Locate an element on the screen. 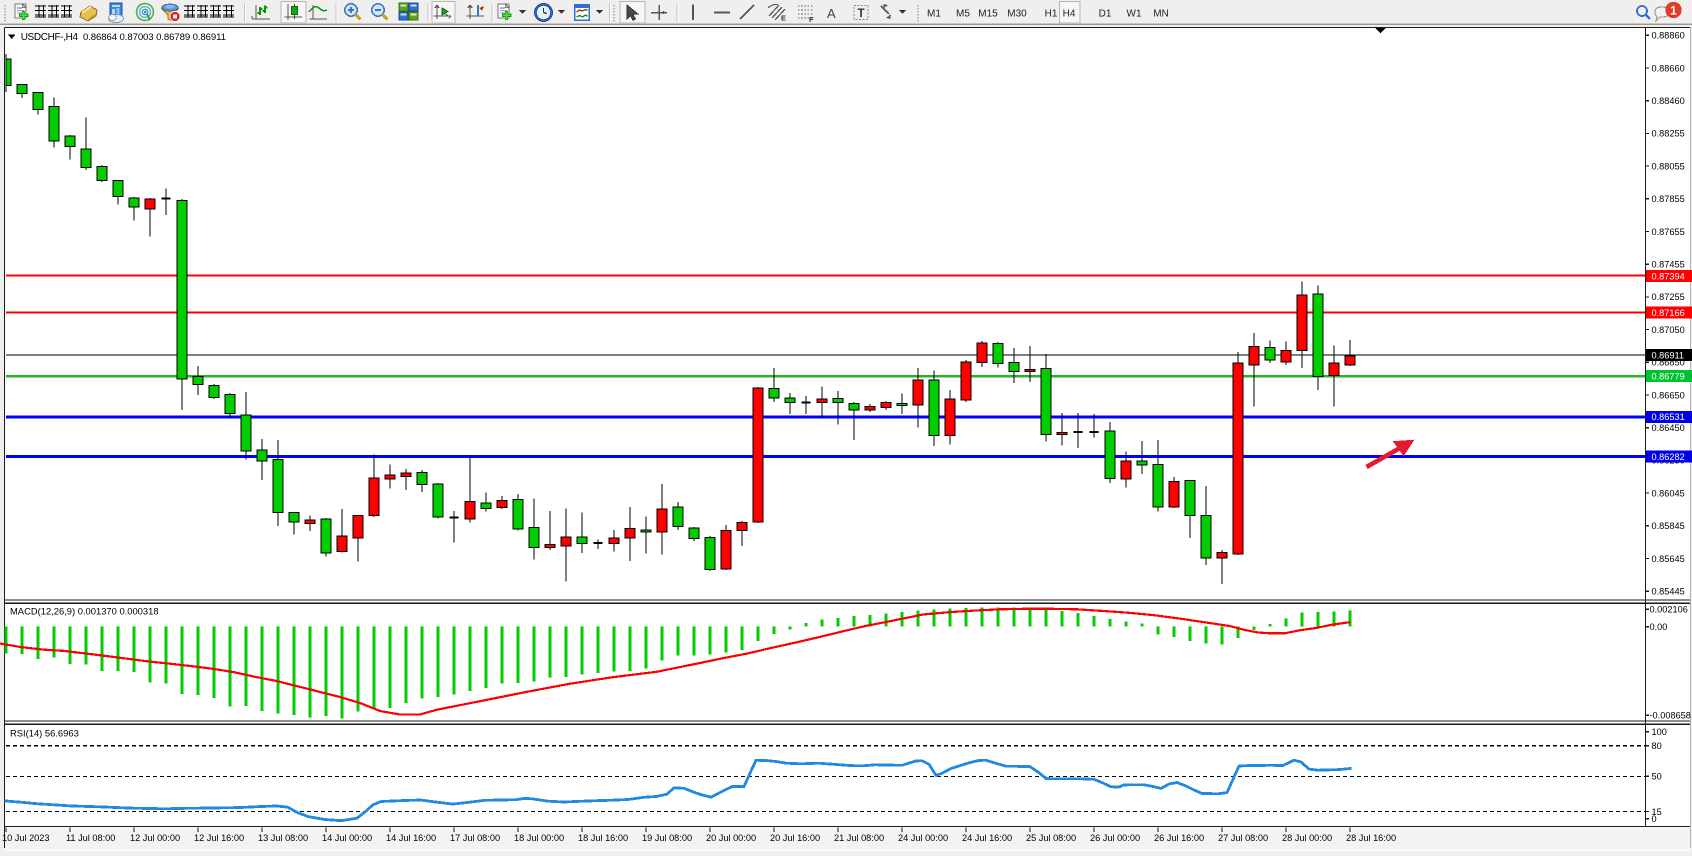 The height and width of the screenshot is (856, 1692). svg-text: 20 Jul 00:00 is located at coordinates (731, 838).